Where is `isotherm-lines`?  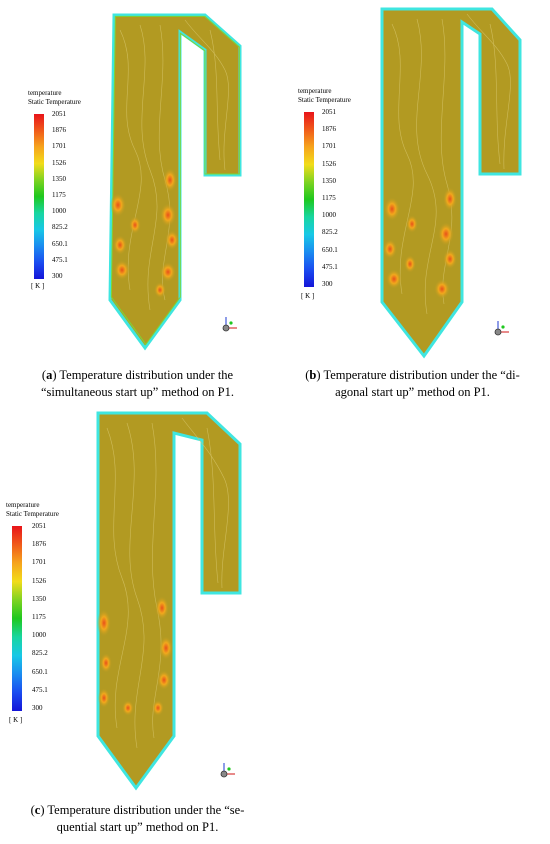
isotherm-lines is located at coordinates (451, 164).